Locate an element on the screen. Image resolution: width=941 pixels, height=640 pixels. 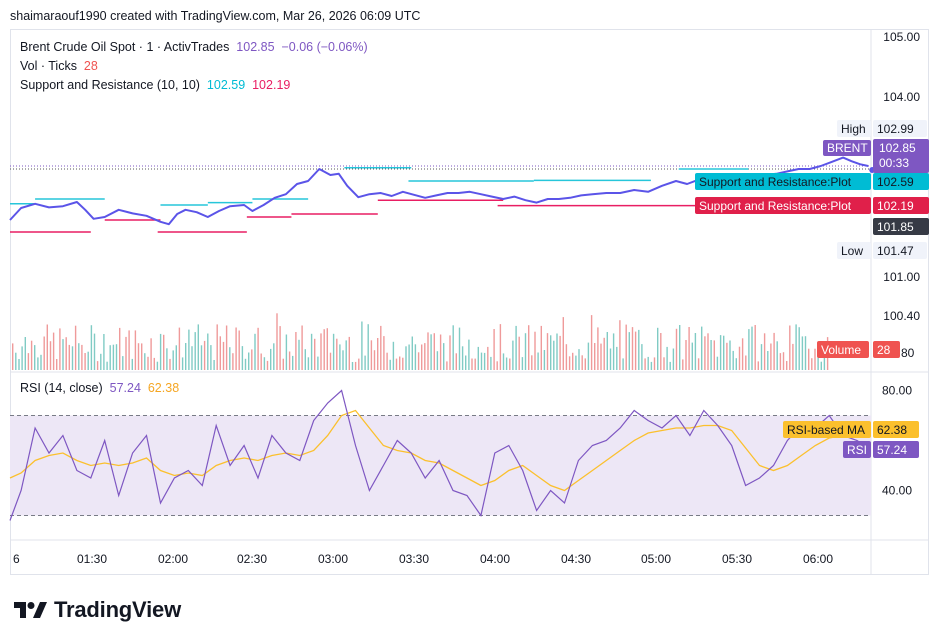
legend-vol-label: Vol · Ticks is located at coordinates (48, 66).